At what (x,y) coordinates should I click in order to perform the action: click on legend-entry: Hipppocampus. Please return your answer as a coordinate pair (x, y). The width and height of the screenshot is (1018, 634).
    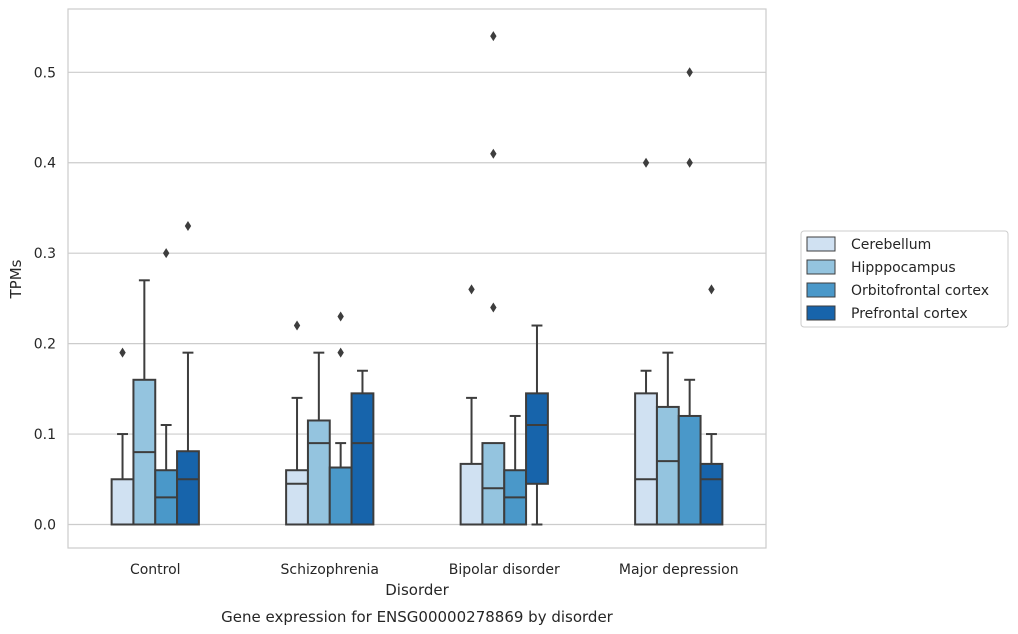
    Looking at the image, I should click on (903, 268).